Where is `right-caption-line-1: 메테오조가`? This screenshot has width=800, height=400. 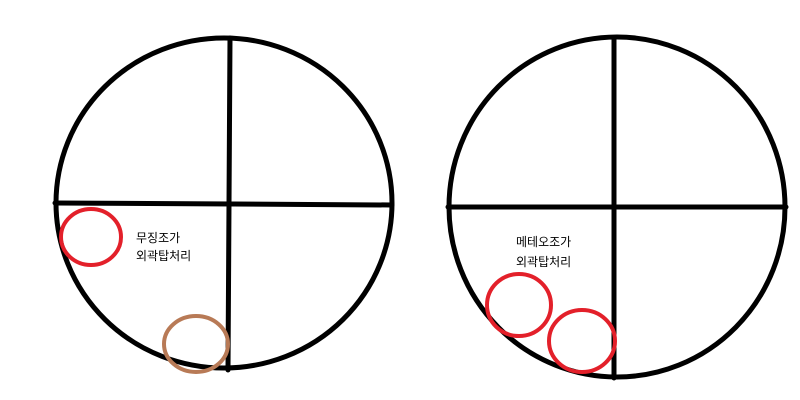 right-caption-line-1: 메테오조가 is located at coordinates (543, 242).